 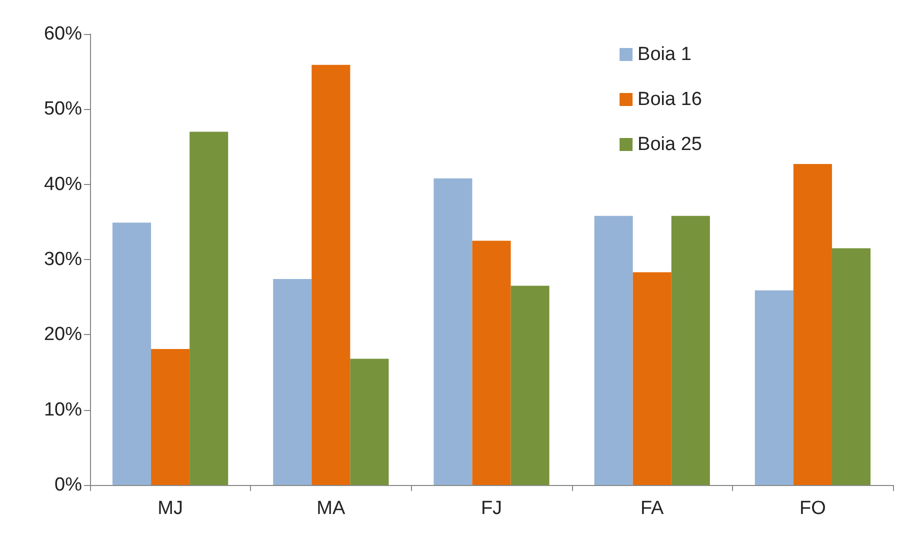 What do you see at coordinates (170, 508) in the screenshot?
I see `x-tick-label: MJ` at bounding box center [170, 508].